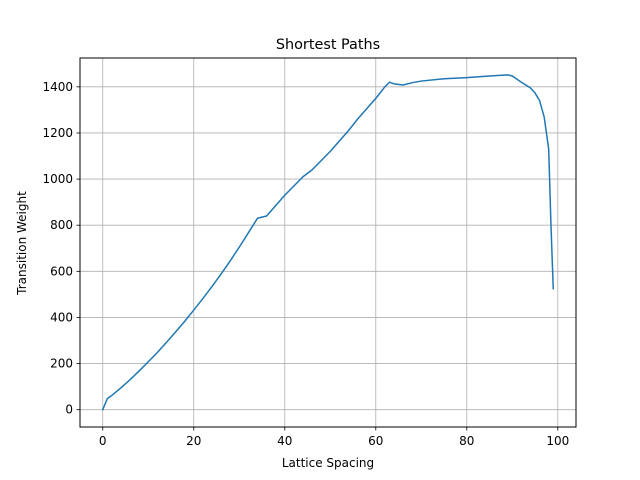  I want to click on y-tick-label: 0, so click(69, 410).